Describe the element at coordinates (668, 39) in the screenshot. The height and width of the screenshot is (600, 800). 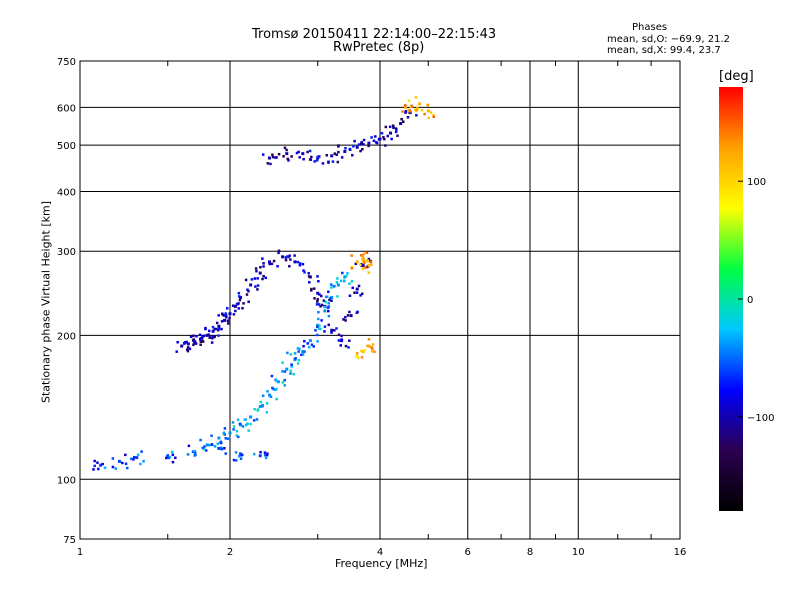
I see `stats-o-mode: mean, sd,O: −69.9, 21.2` at that location.